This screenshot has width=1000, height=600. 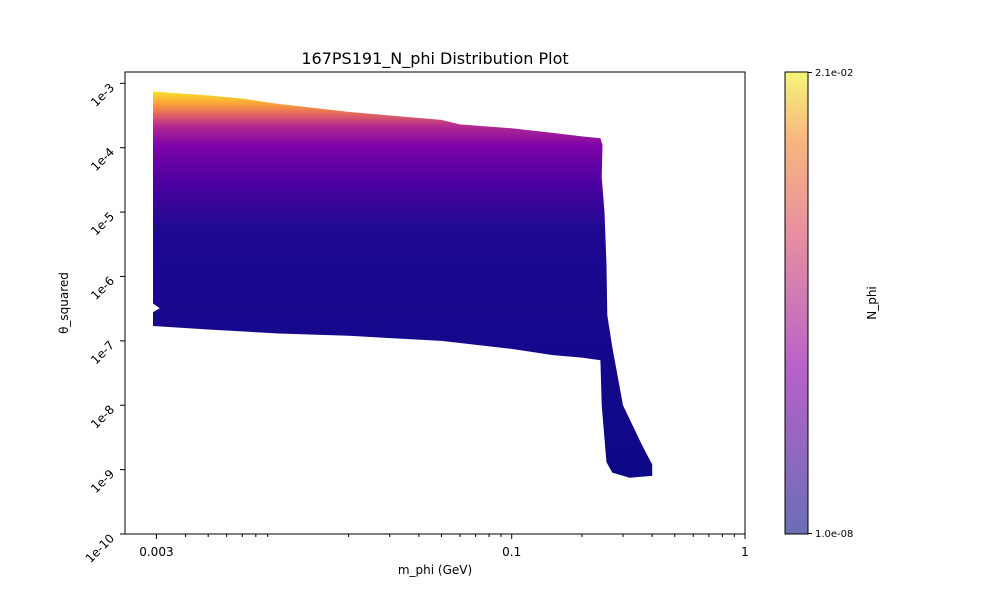 I want to click on y-tick-label: 1e-10, so click(x=100, y=548).